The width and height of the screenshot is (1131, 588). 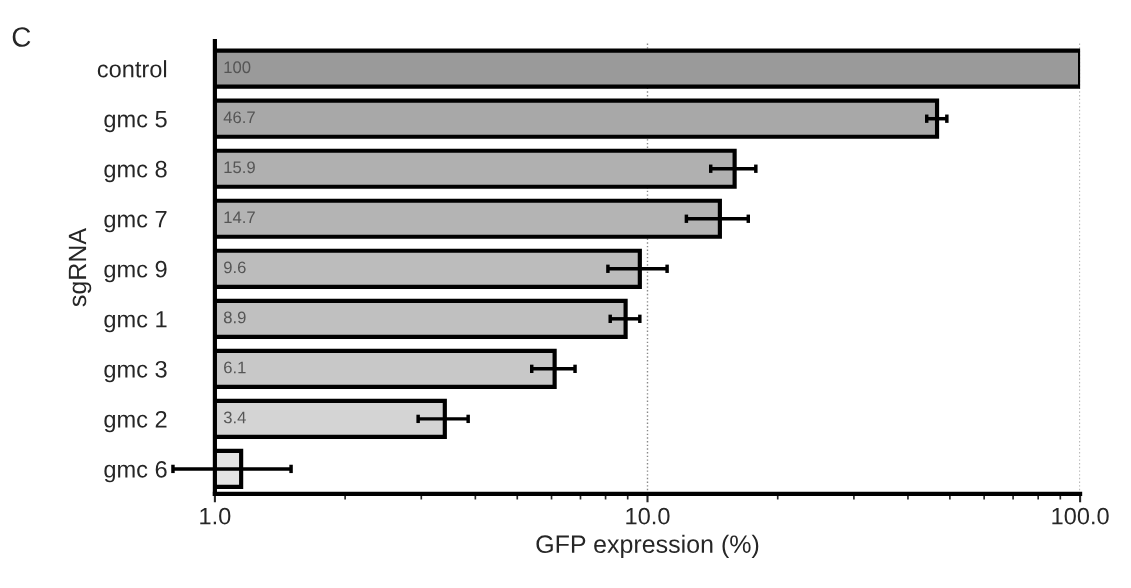 I want to click on y-tick-label: gmc 9, so click(x=135, y=271).